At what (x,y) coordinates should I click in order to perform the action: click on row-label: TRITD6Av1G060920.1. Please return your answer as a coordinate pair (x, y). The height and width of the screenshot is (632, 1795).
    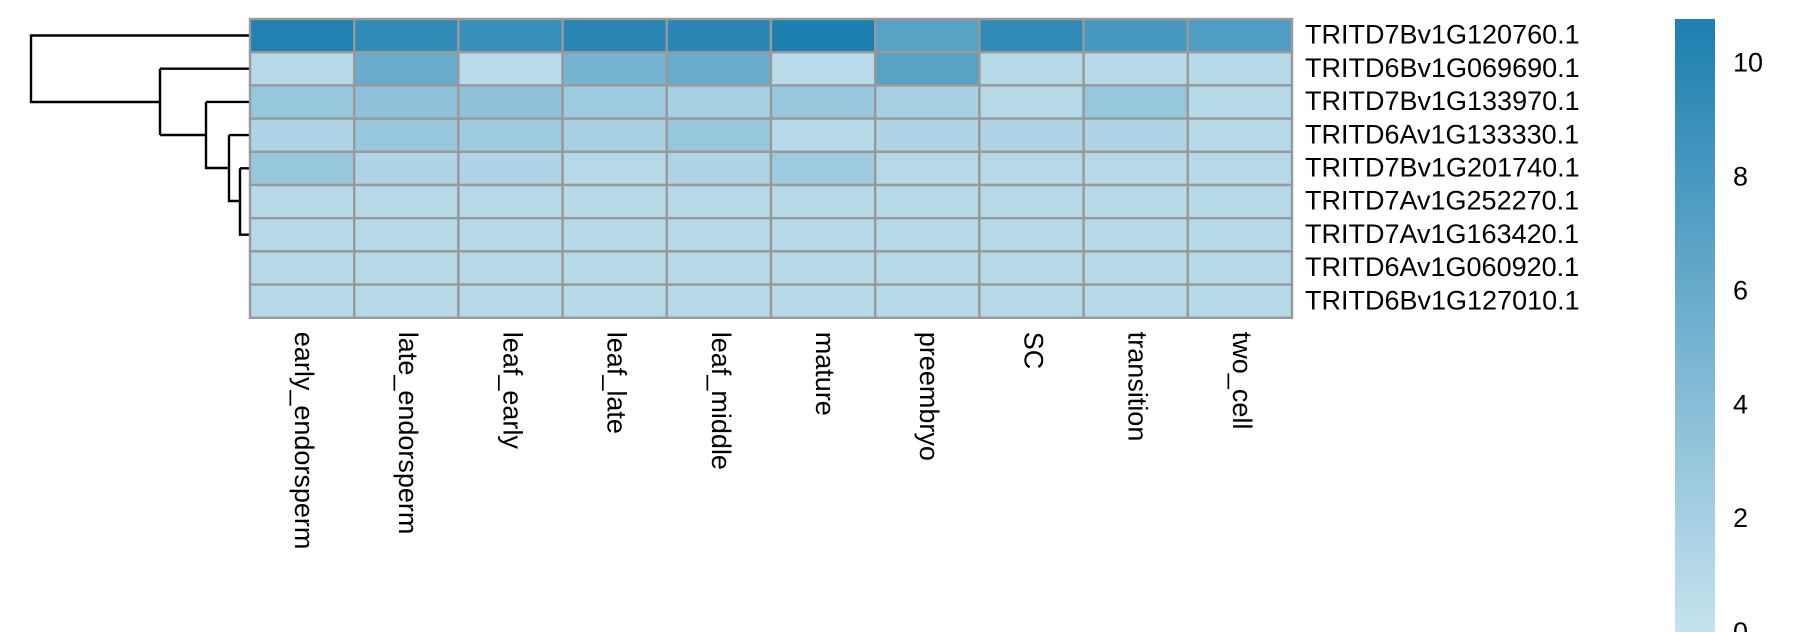
    Looking at the image, I should click on (1442, 267).